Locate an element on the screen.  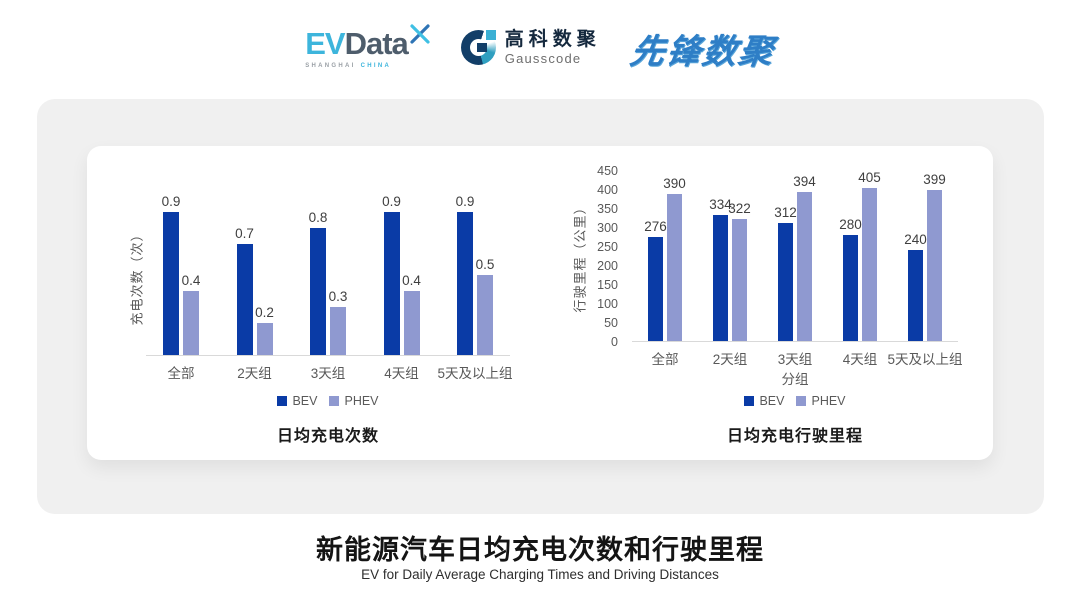
chart-title-charging-times: 日均充电次数 is located at coordinates (327, 436).